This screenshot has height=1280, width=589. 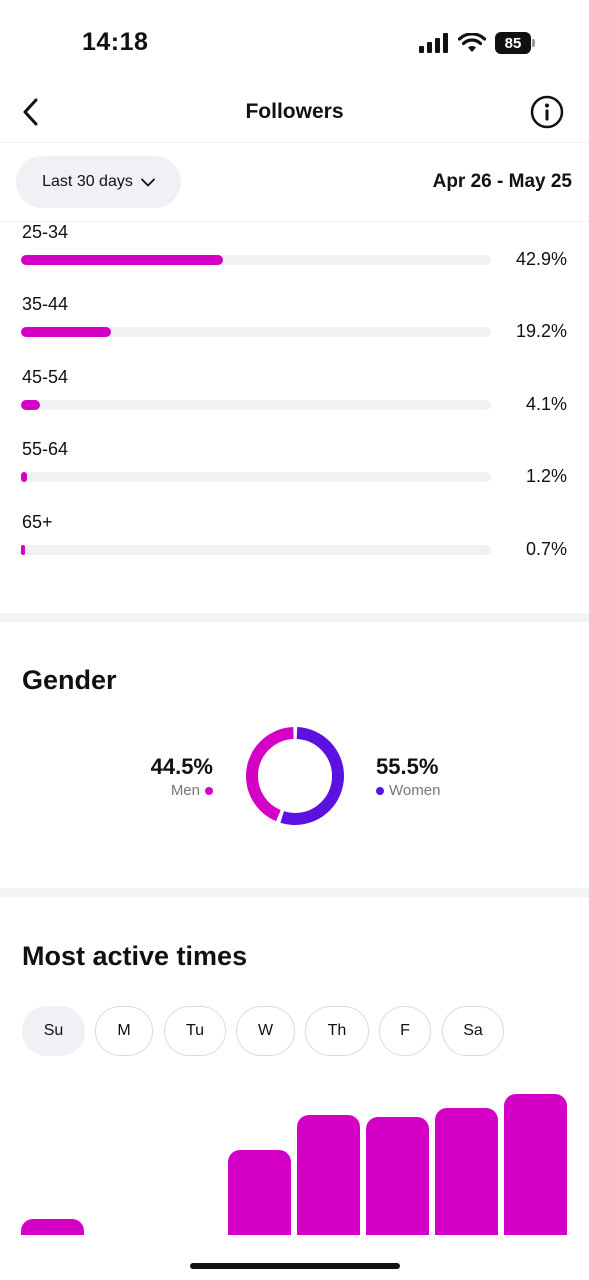 I want to click on info-icon, so click(x=547, y=112).